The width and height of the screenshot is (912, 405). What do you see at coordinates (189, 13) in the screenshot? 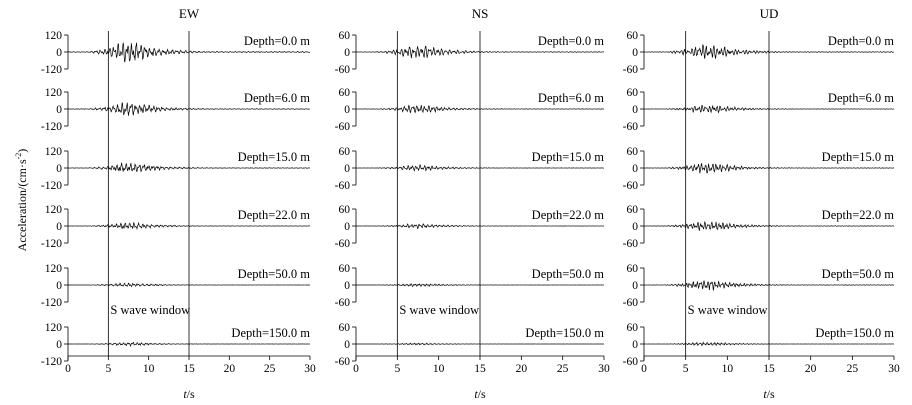
I see `panel-title: EW` at bounding box center [189, 13].